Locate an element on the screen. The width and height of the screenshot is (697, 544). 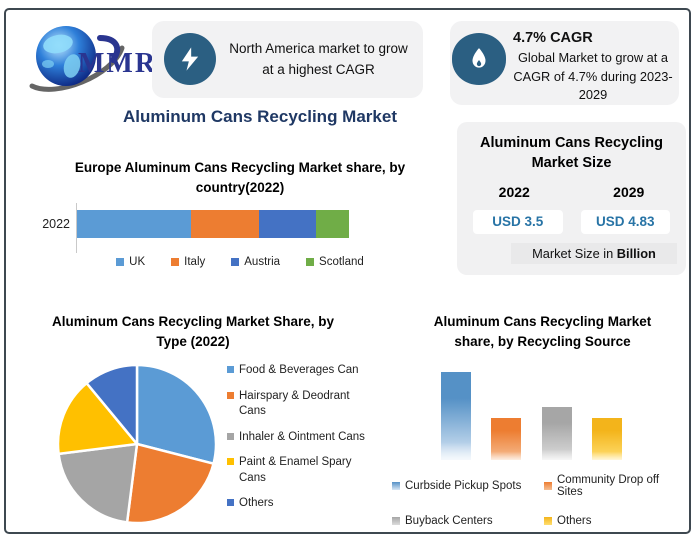
market-size-note: Market Size in Billion is located at coordinates (594, 253).